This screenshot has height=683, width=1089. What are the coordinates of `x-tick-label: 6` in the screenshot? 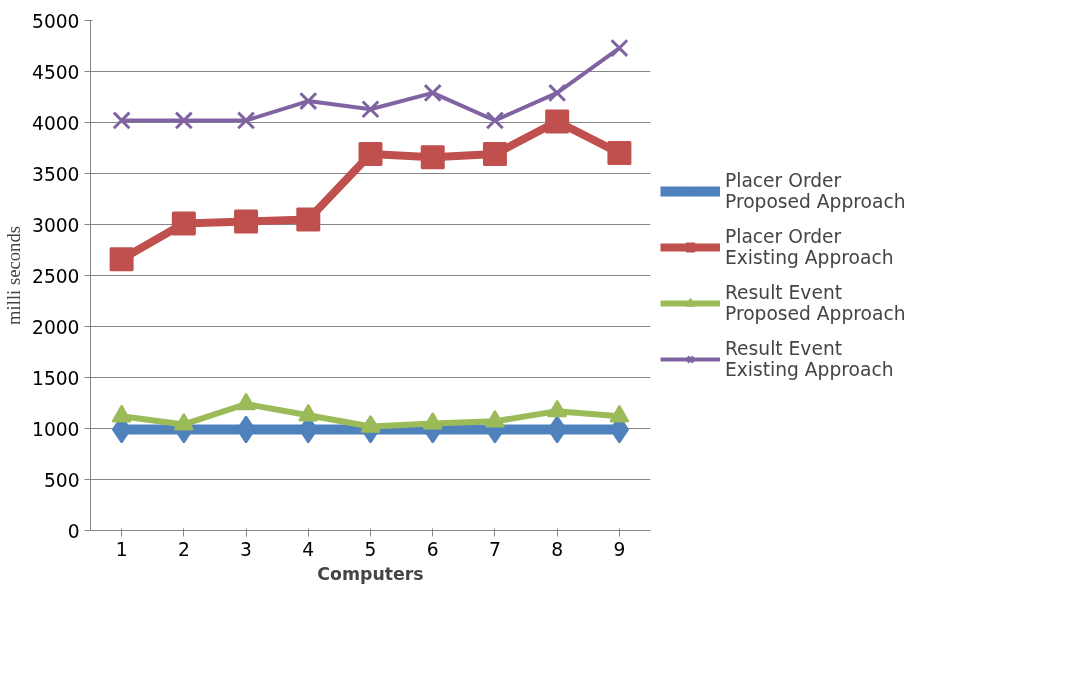 It's located at (432, 549).